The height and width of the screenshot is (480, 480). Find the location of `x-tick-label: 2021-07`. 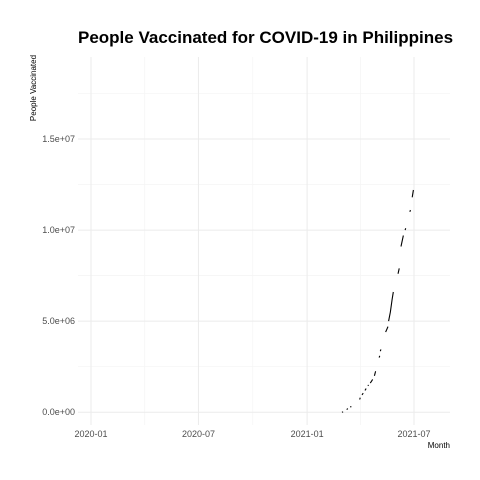

x-tick-label: 2021-07 is located at coordinates (413, 434).